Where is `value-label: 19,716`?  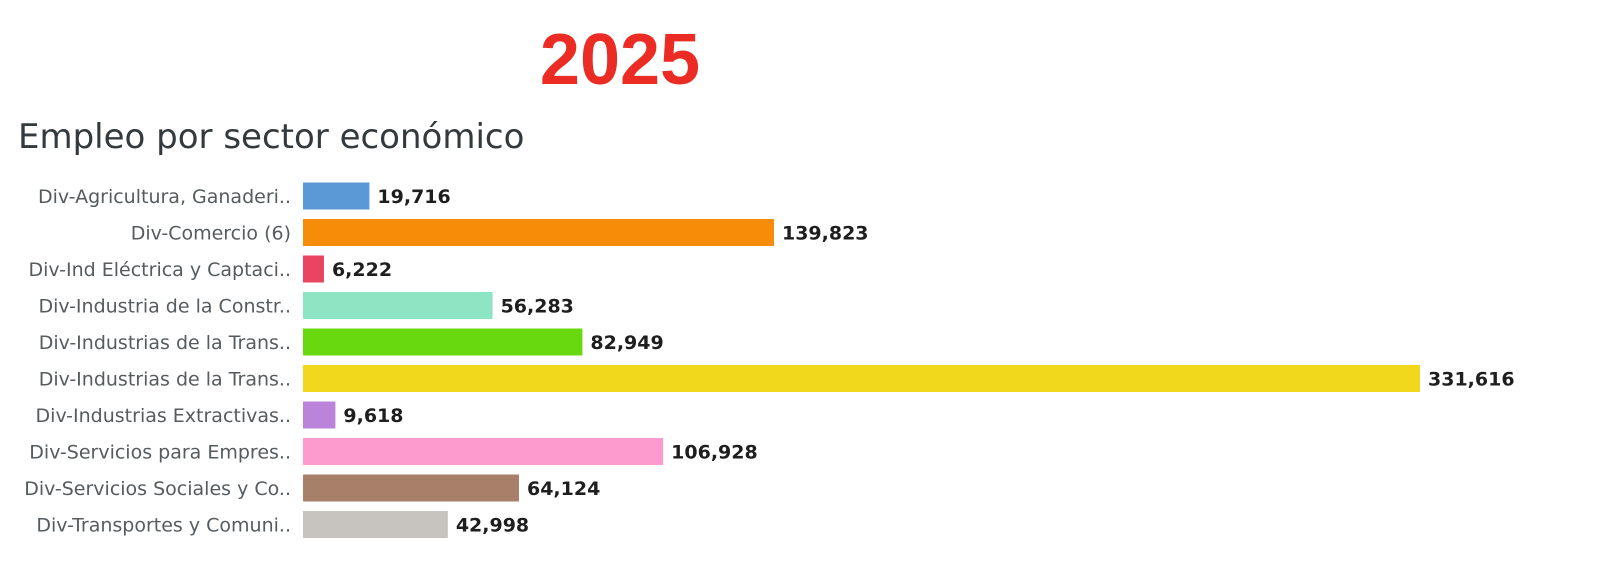
value-label: 19,716 is located at coordinates (413, 197).